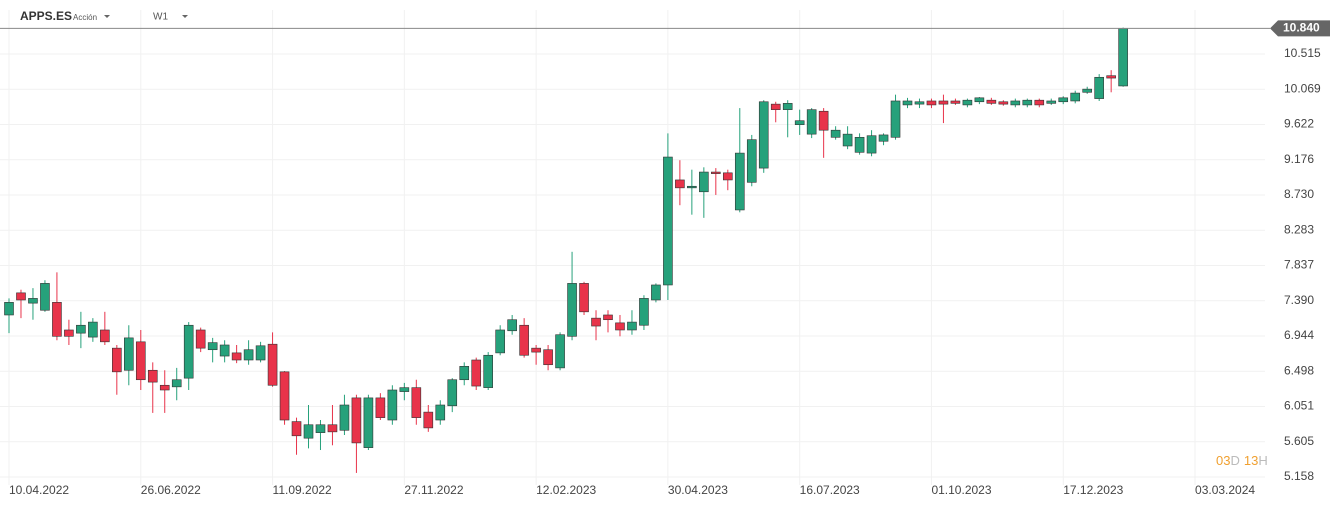 This screenshot has width=1342, height=507. Describe the element at coordinates (1299, 476) in the screenshot. I see `y-tick-label: 5.158` at that location.